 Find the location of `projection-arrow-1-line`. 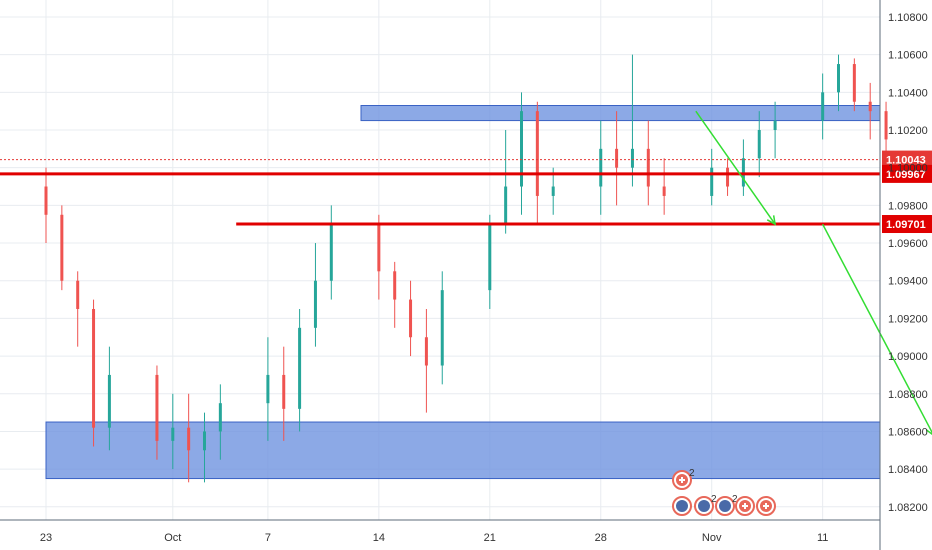

projection-arrow-1-line is located at coordinates (735, 167).